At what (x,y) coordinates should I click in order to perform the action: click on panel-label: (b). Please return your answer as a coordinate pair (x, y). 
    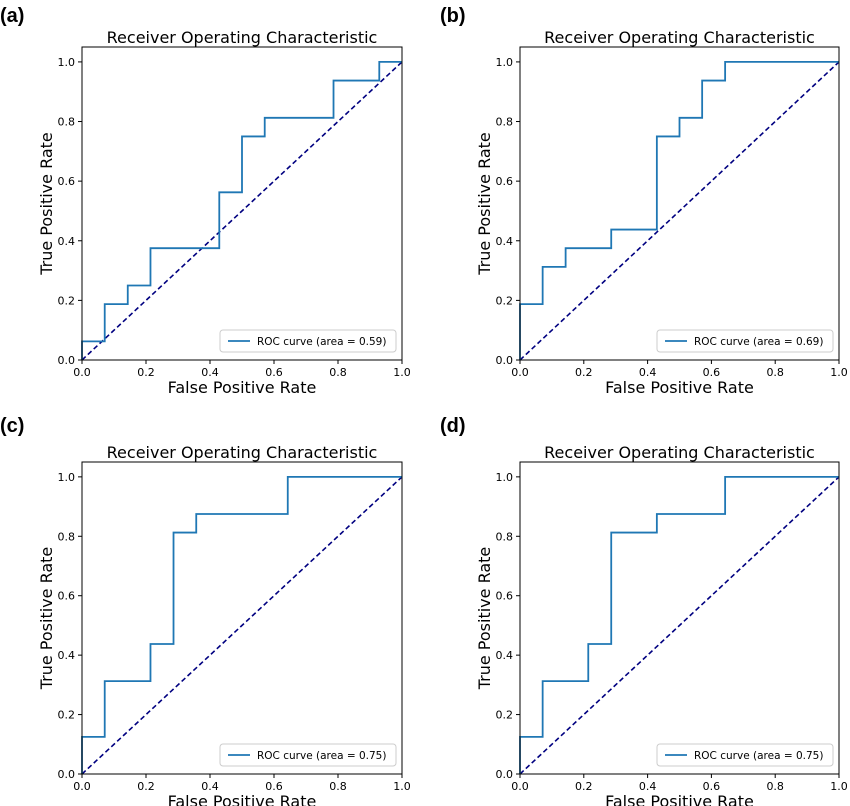
    Looking at the image, I should click on (453, 16).